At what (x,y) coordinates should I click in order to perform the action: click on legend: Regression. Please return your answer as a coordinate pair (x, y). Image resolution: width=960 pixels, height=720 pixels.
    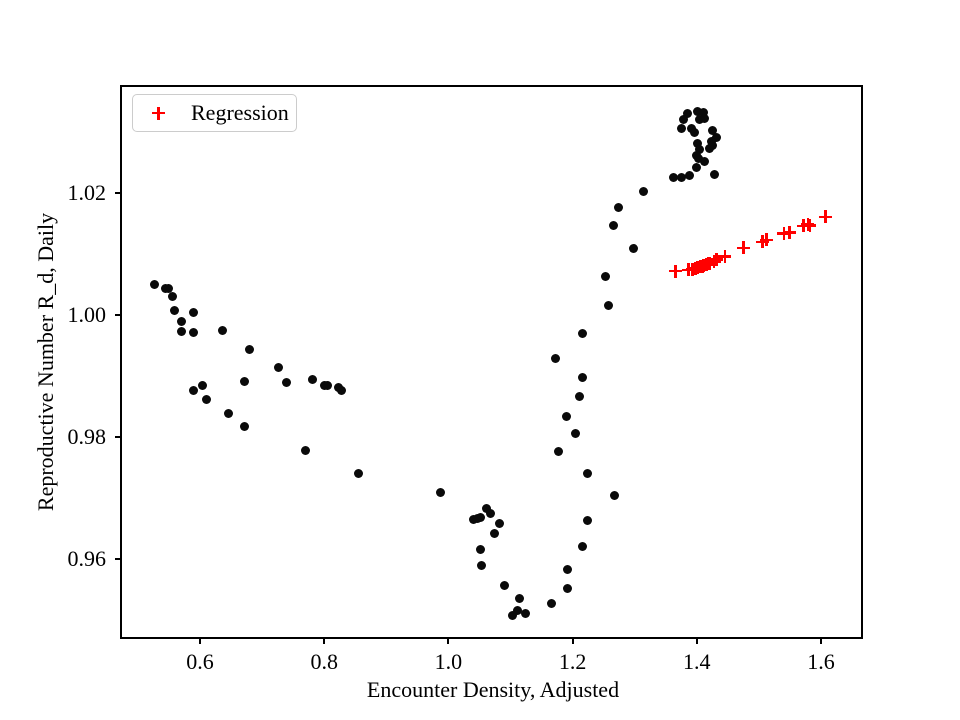
    Looking at the image, I should click on (214, 113).